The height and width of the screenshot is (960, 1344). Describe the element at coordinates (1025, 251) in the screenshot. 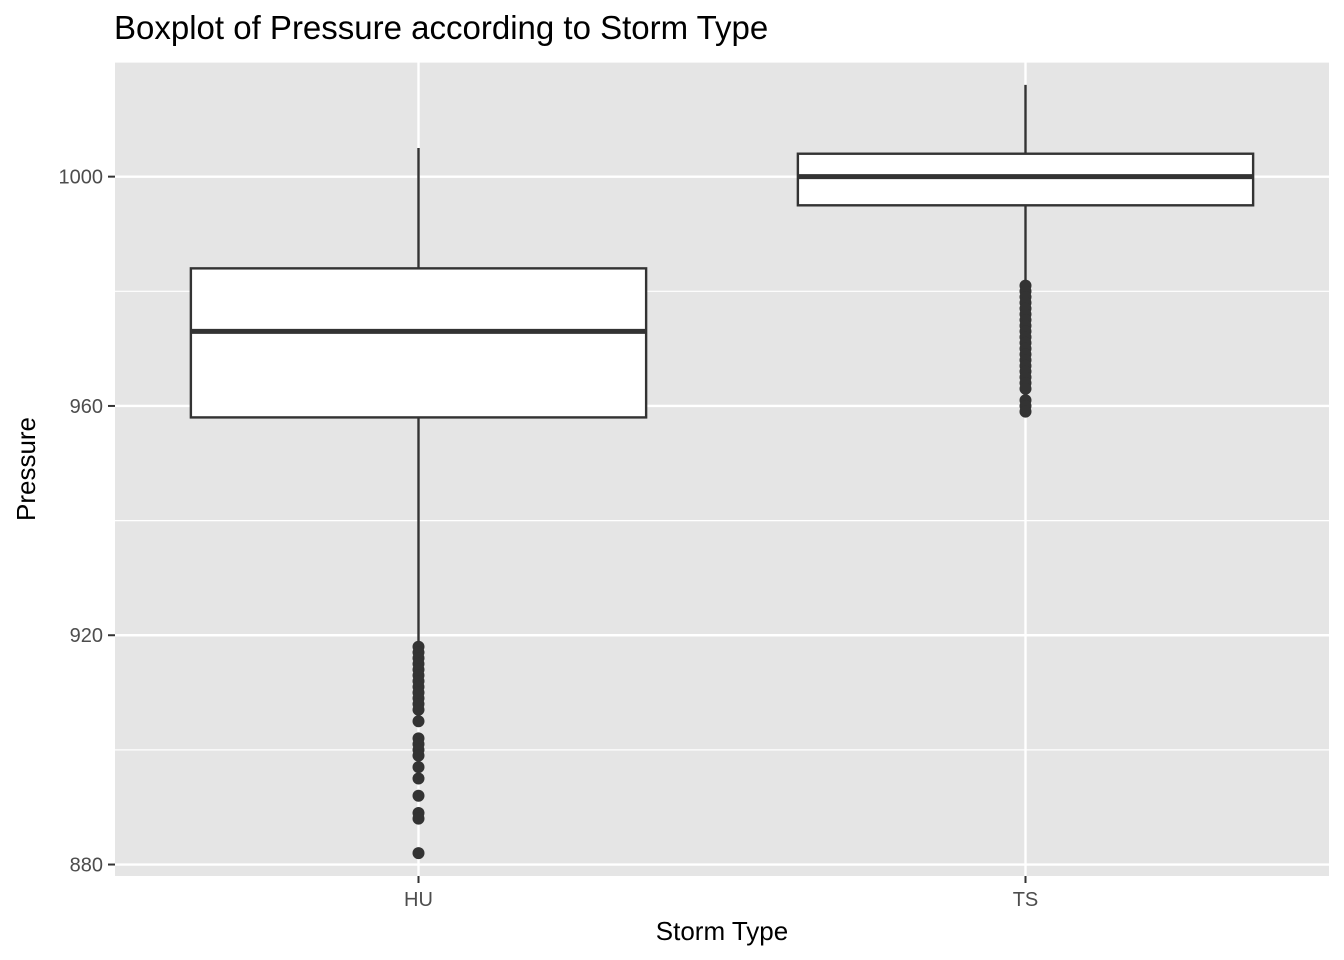

I see `box-ts` at that location.